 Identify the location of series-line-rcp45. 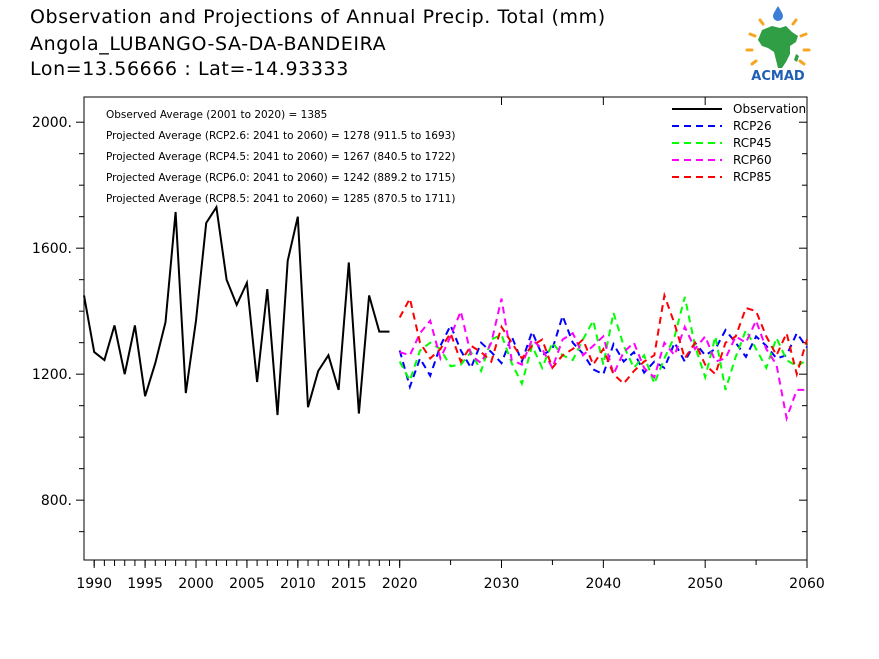
(603, 343).